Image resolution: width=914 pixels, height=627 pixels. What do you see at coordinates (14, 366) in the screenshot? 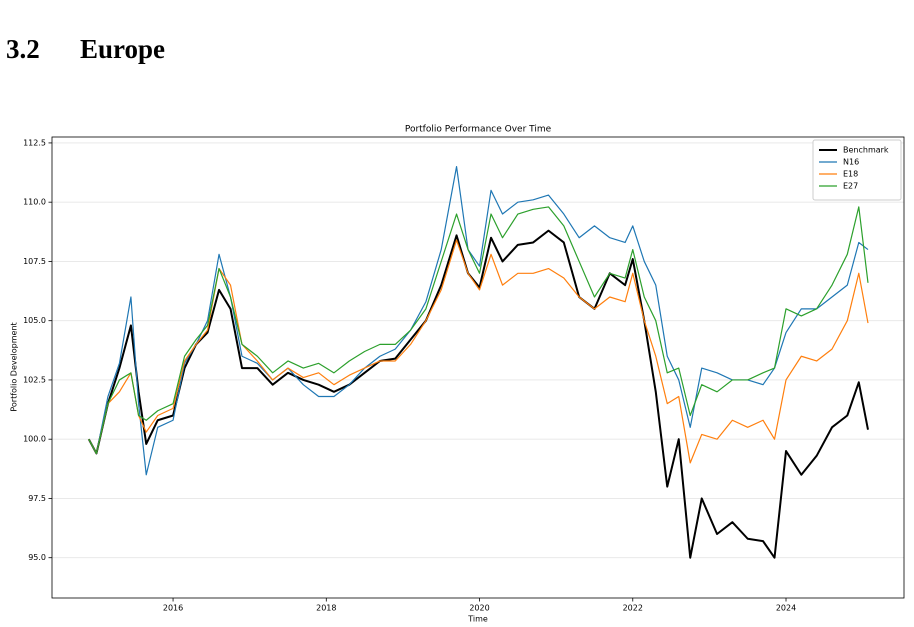
I see `y-axis-label: Portfolio Development` at bounding box center [14, 366].